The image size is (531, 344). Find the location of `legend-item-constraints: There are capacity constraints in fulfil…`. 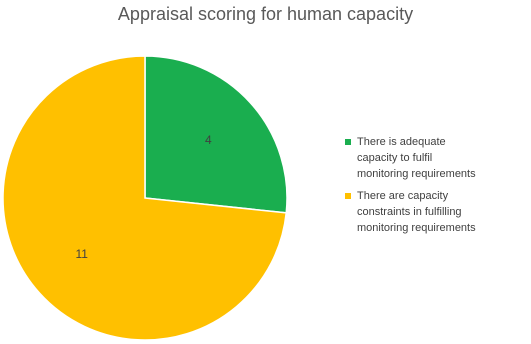

legend-item-constraints: There are capacity constraints in fulfil… is located at coordinates (437, 212).